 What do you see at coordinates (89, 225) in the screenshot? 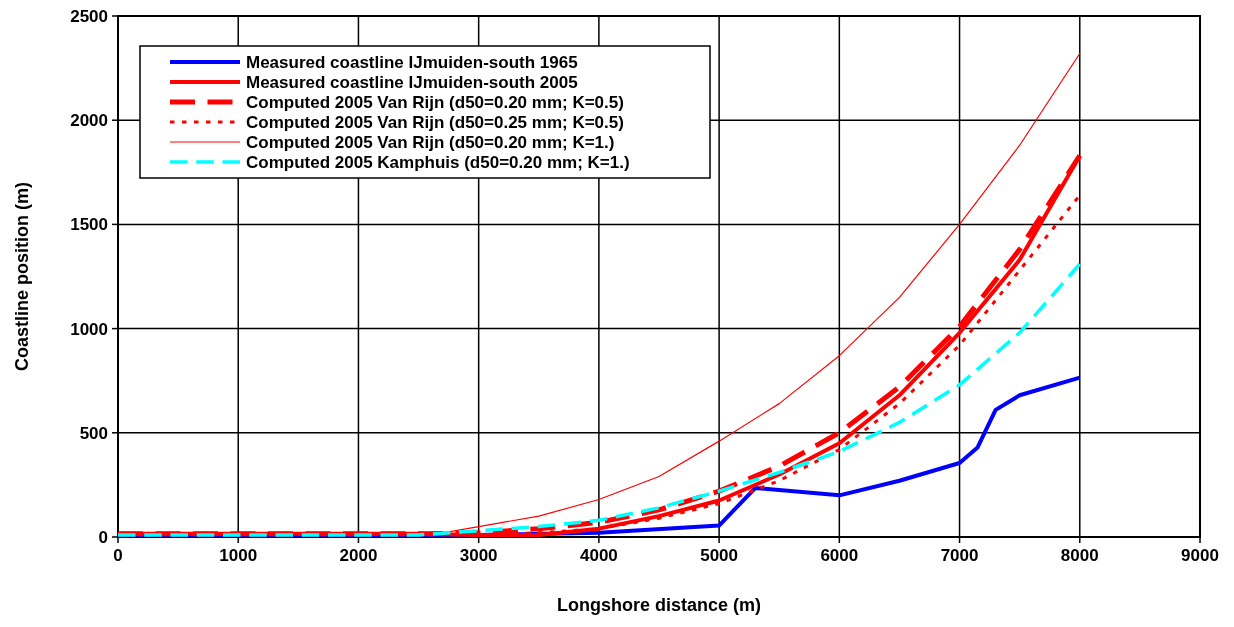
I see `y-tick-label: 1500` at bounding box center [89, 225].